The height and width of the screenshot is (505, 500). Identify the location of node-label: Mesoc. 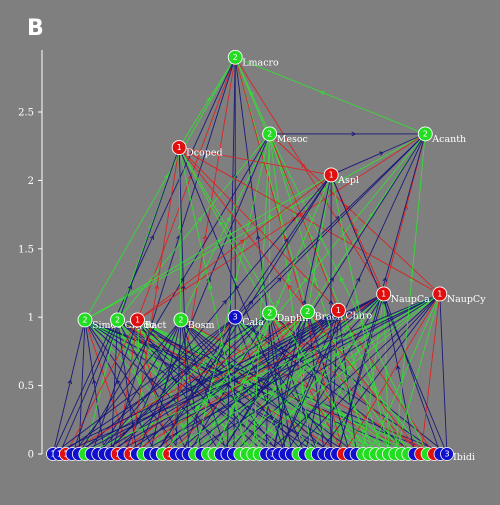
(292, 139).